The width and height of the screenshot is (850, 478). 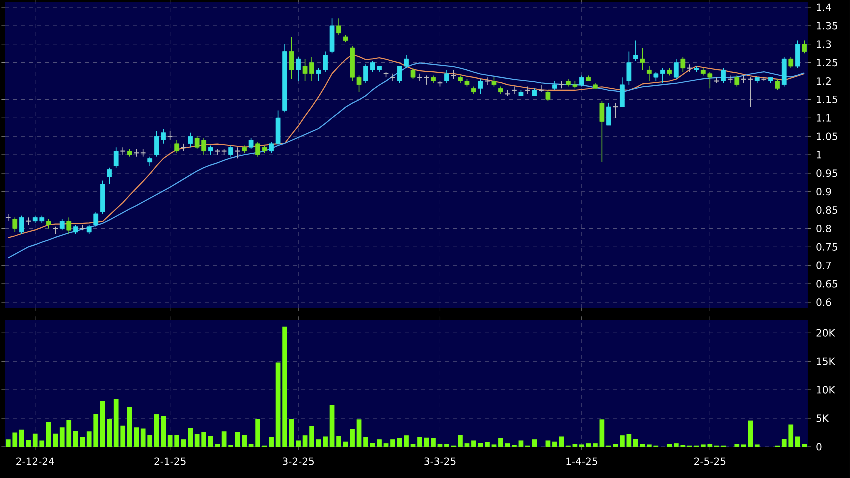 I want to click on y-tick-label: 0.8, so click(x=824, y=228).